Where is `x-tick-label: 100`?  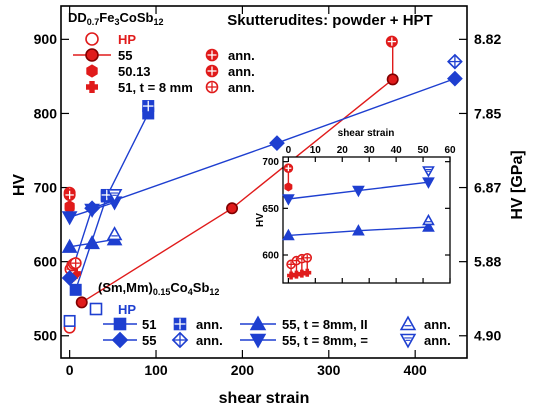 x-tick-label: 100 is located at coordinates (156, 370).